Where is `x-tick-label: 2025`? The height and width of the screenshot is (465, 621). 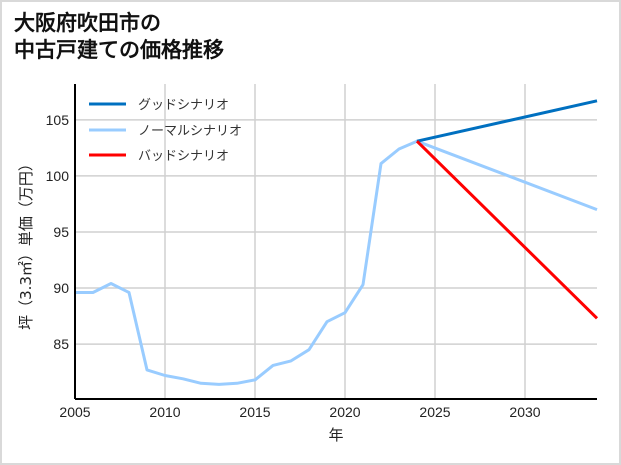 x-tick-label: 2025 is located at coordinates (434, 412).